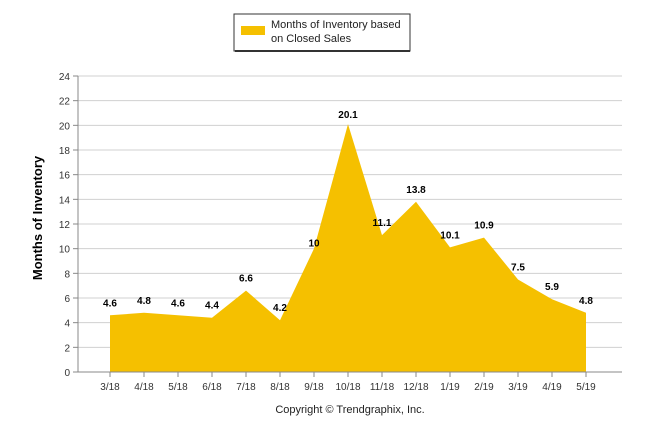 Image resolution: width=646 pixels, height=434 pixels. I want to click on x-tick-label: 2/19, so click(484, 387).